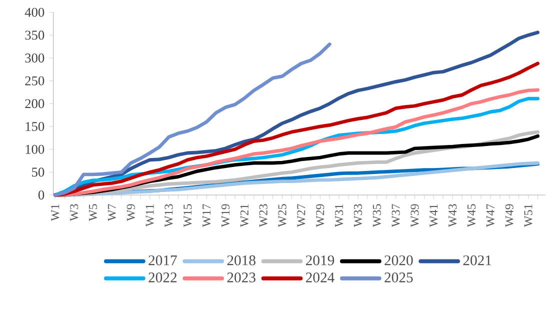 The width and height of the screenshot is (552, 321). What do you see at coordinates (162, 277) in the screenshot?
I see `legend-label: 2022` at bounding box center [162, 277].